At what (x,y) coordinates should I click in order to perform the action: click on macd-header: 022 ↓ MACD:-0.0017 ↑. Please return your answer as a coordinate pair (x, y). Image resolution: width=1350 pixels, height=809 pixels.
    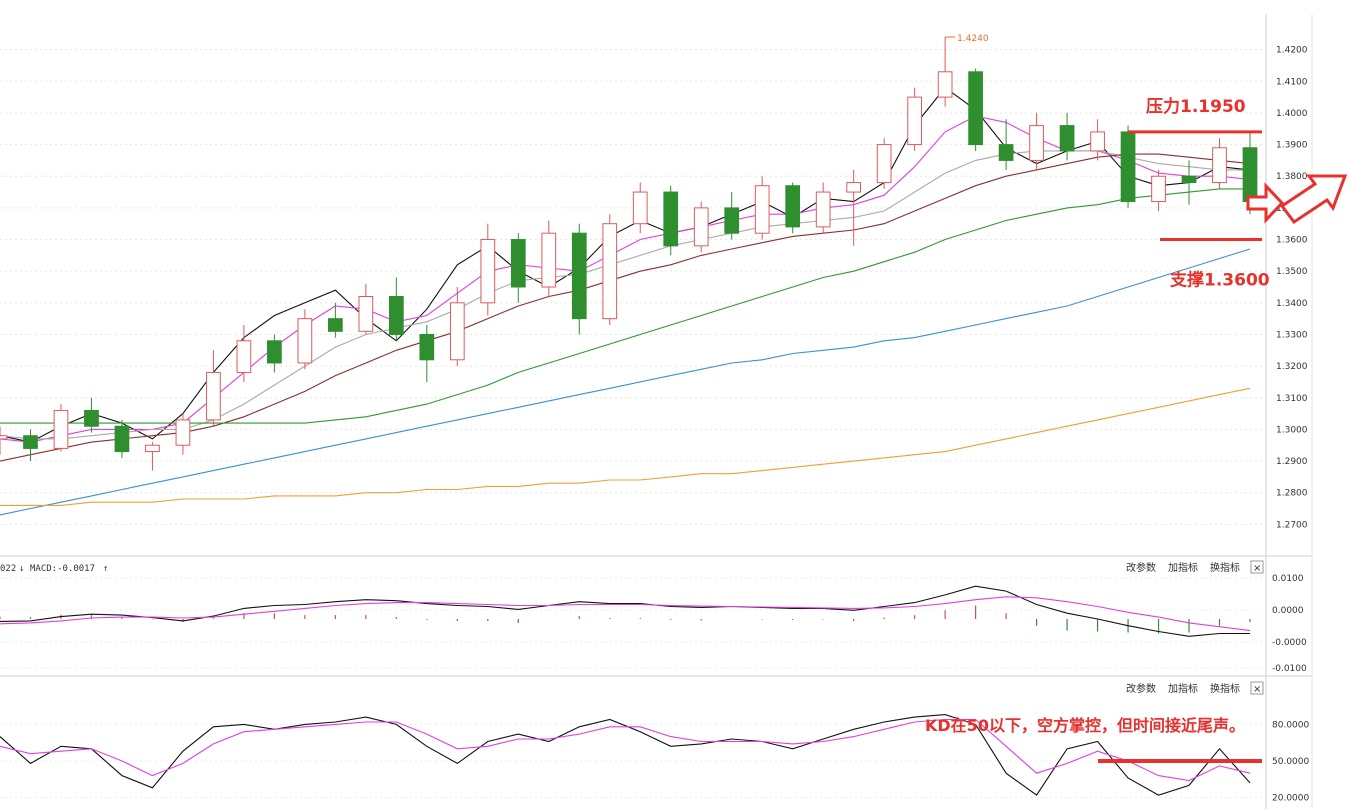
    Looking at the image, I should click on (54, 569).